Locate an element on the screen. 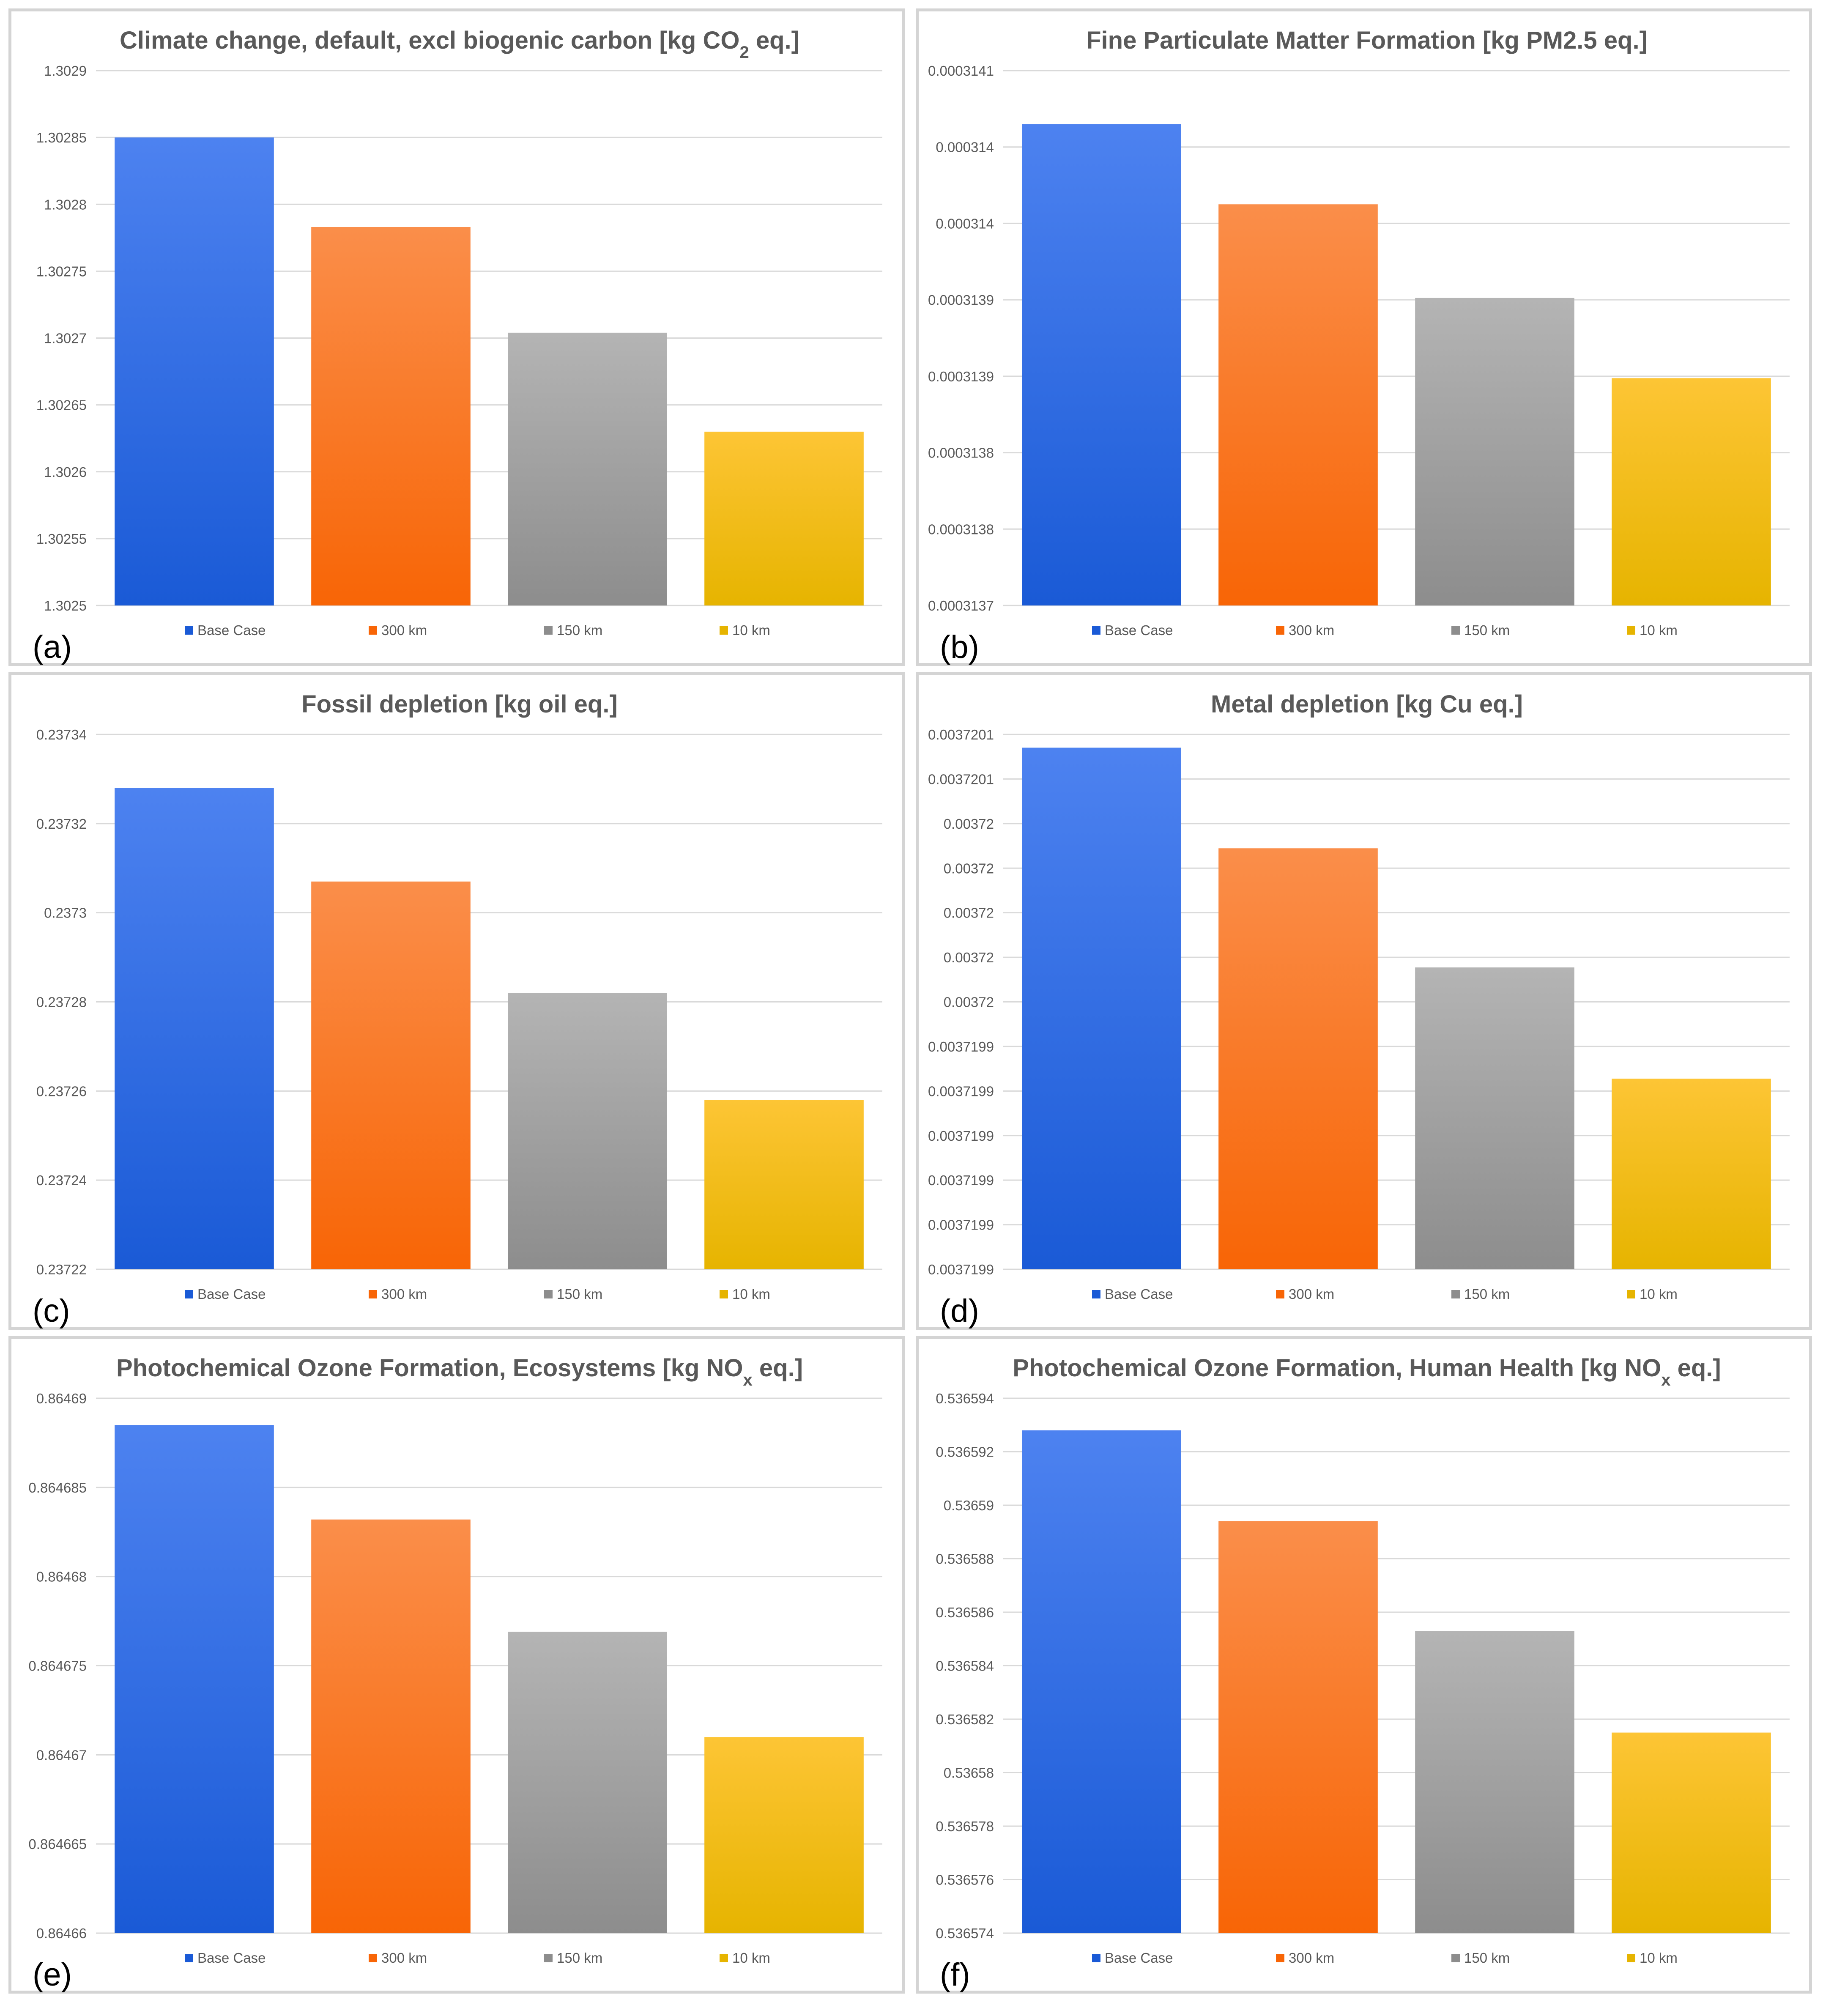 Image resolution: width=1834 pixels, height=2016 pixels. y-tick-label: 0.536586 is located at coordinates (965, 1612).